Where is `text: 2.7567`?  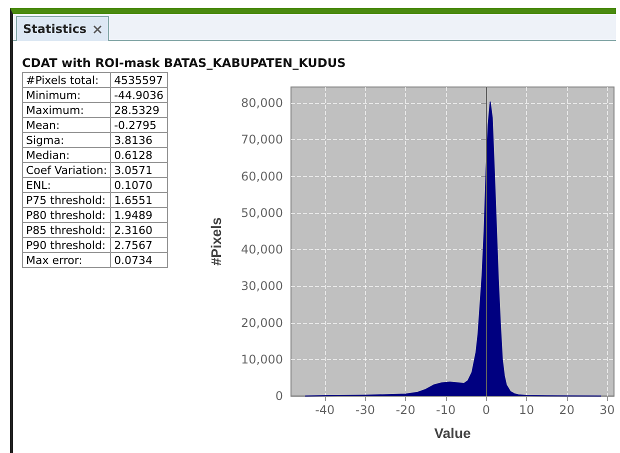 text: 2.7567 is located at coordinates (139, 245).